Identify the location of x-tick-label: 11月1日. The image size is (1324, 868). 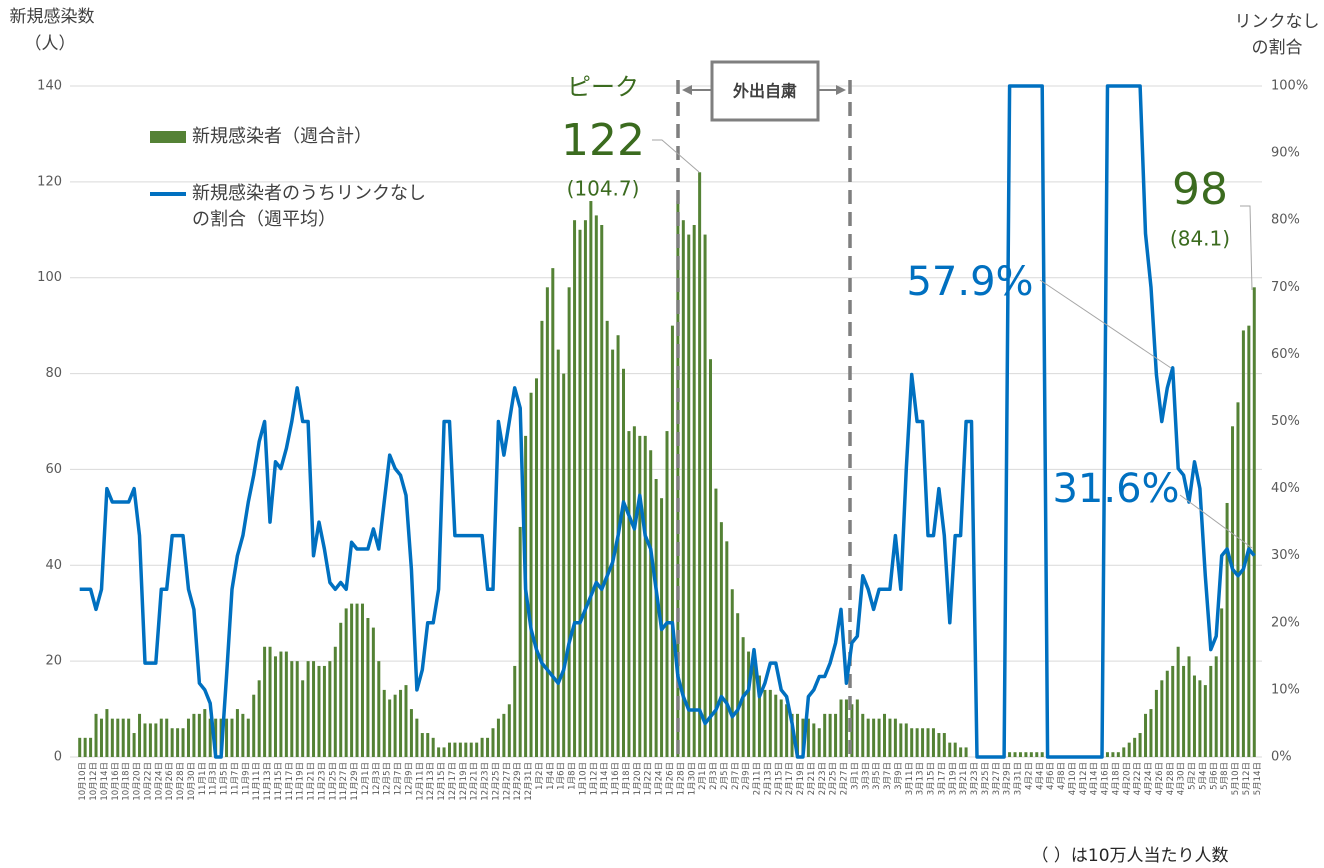
(203, 778).